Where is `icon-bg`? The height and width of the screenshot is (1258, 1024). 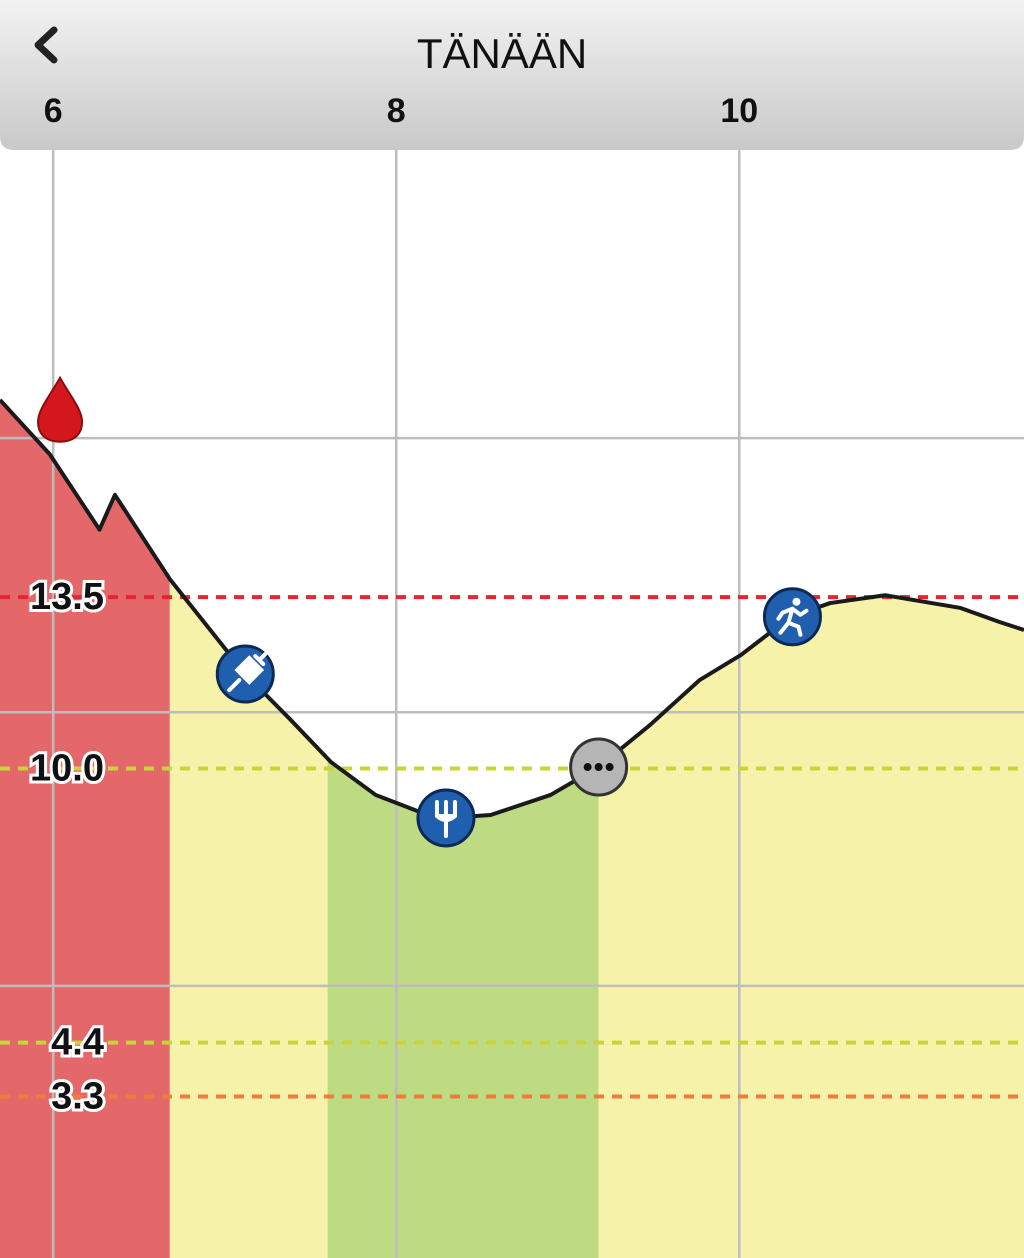
icon-bg is located at coordinates (792, 617).